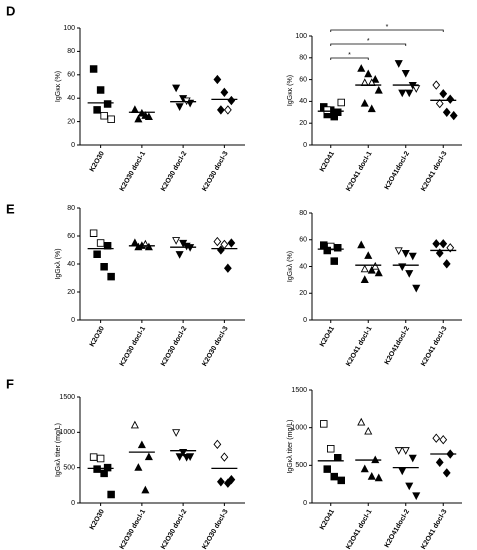 This screenshot has height=550, width=477. Describe the element at coordinates (10, 383) in the screenshot. I see `panel-label: F` at that location.